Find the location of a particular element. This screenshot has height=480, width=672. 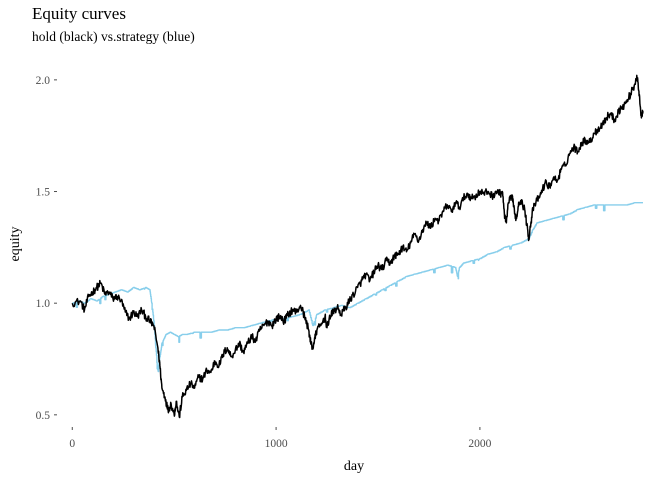

x-tick-label: 0 is located at coordinates (72, 444).